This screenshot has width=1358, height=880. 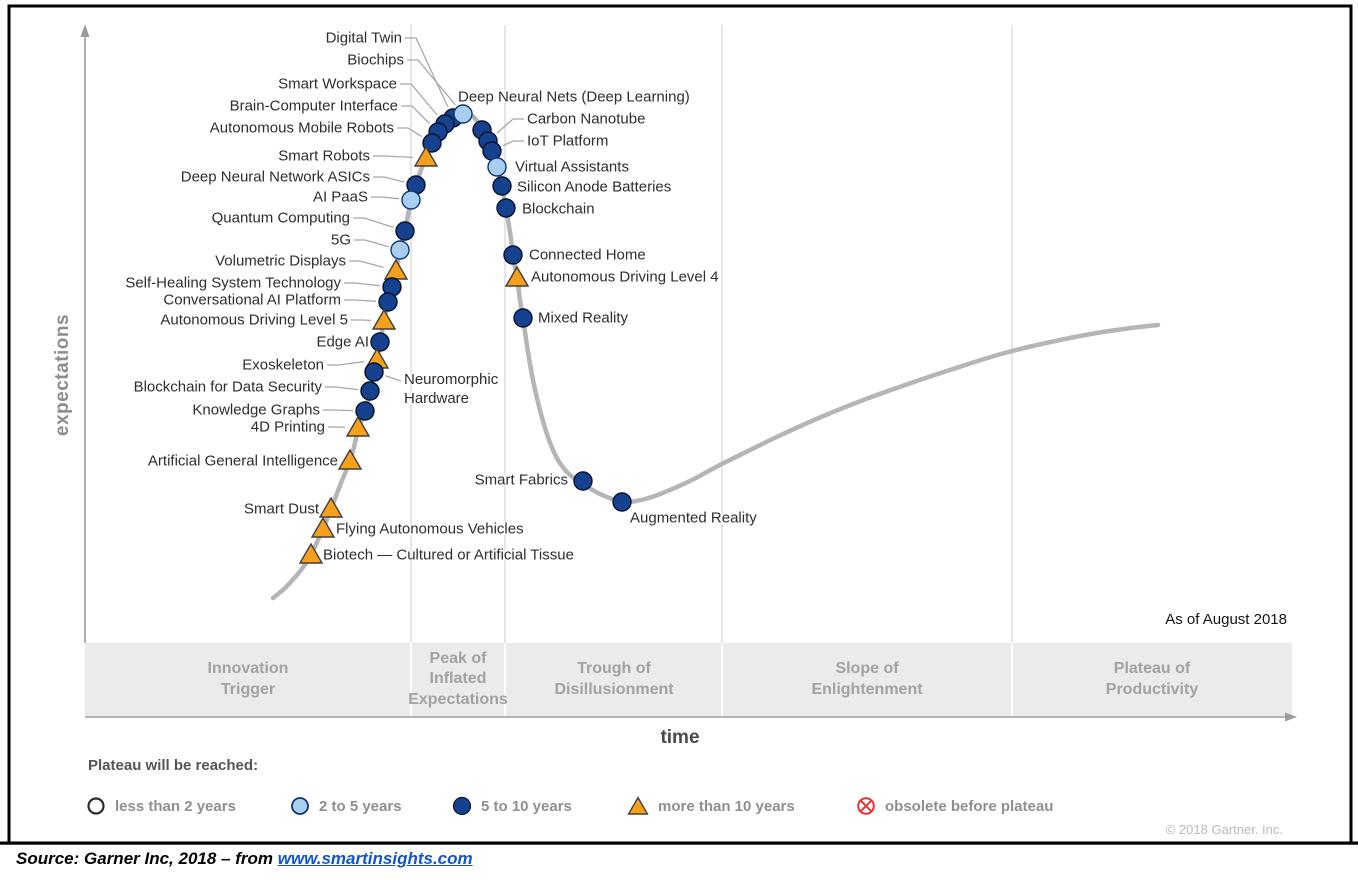 I want to click on label-exoskeleton: Exoskeleton, so click(x=283, y=365).